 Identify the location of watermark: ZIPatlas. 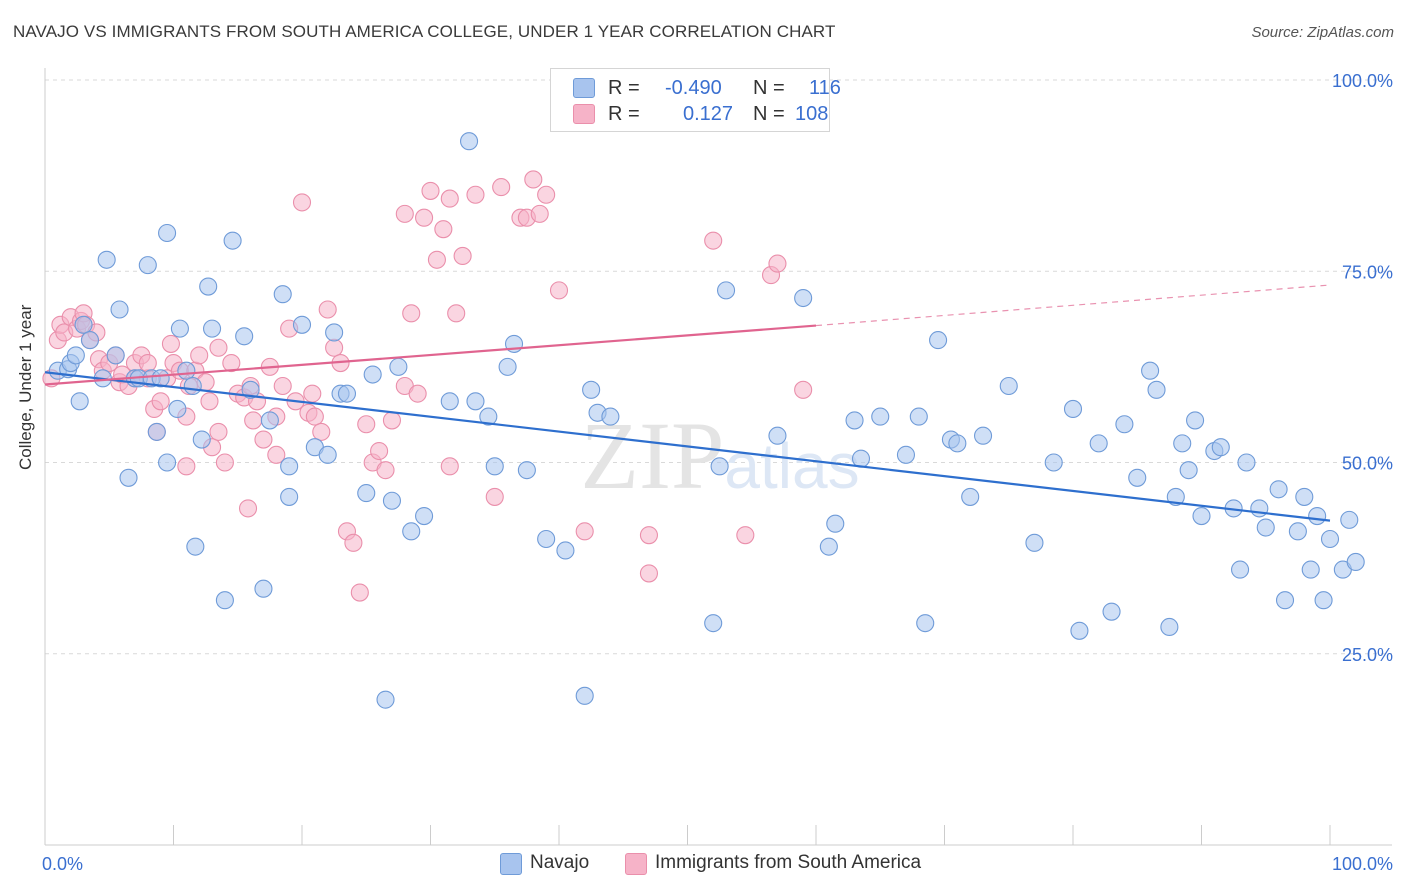
(719, 455).